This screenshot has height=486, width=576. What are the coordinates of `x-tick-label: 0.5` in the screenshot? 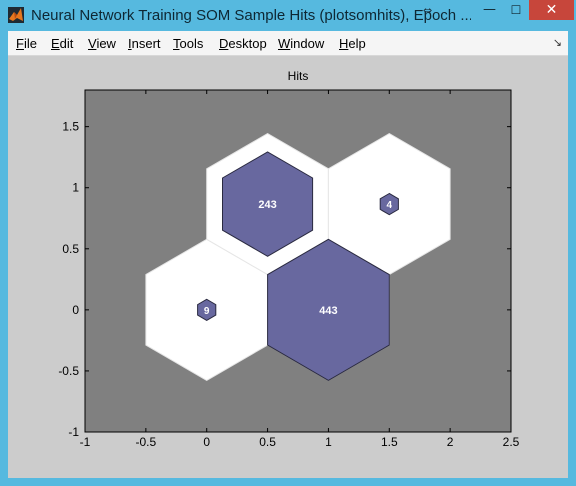 It's located at (267, 442).